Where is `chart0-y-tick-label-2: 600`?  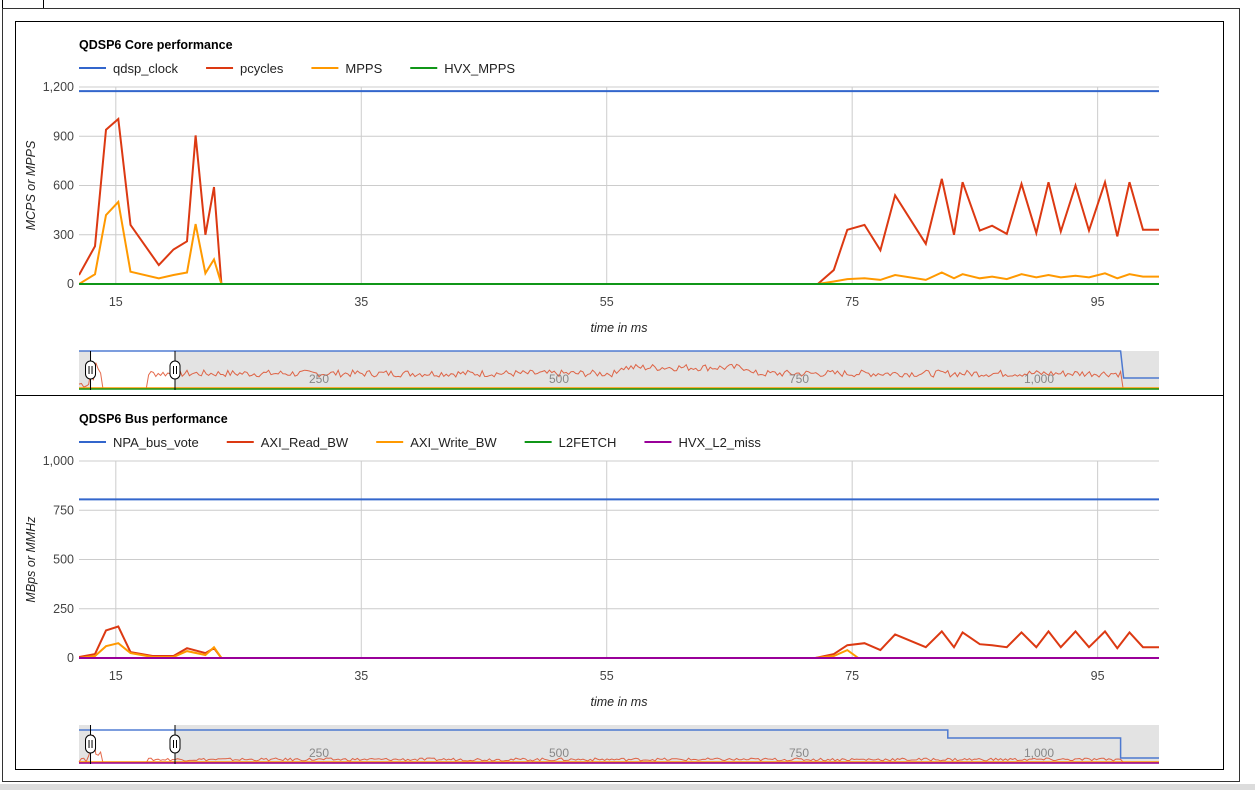
chart0-y-tick-label-2: 600 is located at coordinates (63, 186).